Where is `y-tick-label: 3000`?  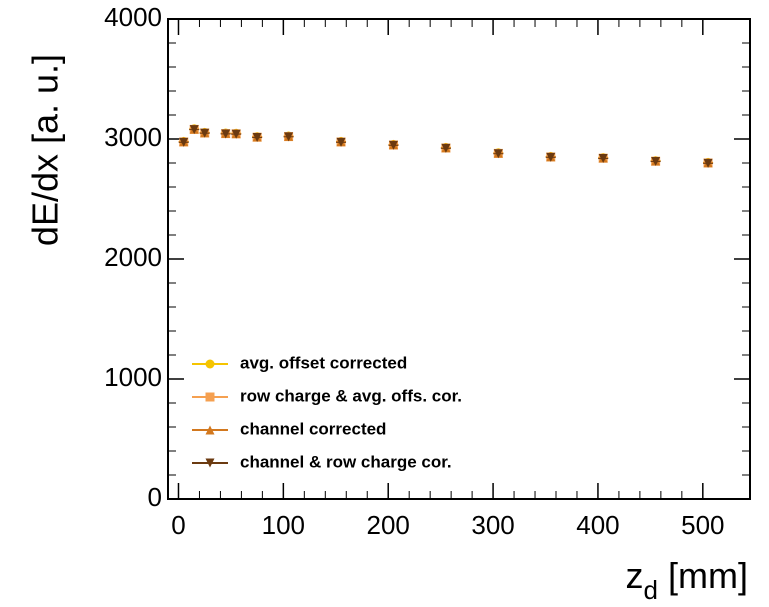
y-tick-label: 3000 is located at coordinates (133, 137).